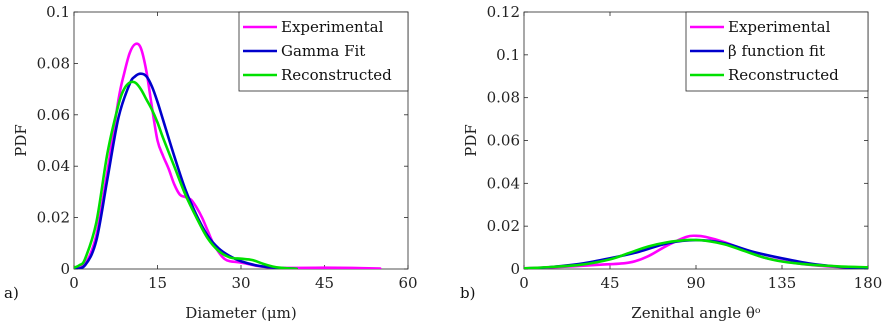  I want to click on panel-label: b), so click(467, 293).